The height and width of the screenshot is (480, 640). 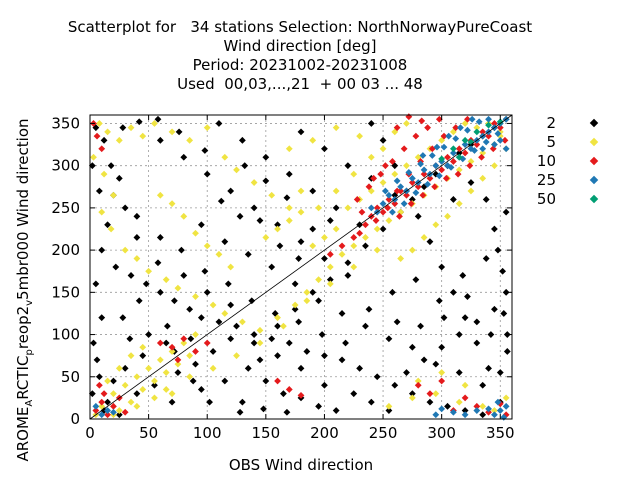 I want to click on legend-label-50: 50, so click(x=546, y=199).